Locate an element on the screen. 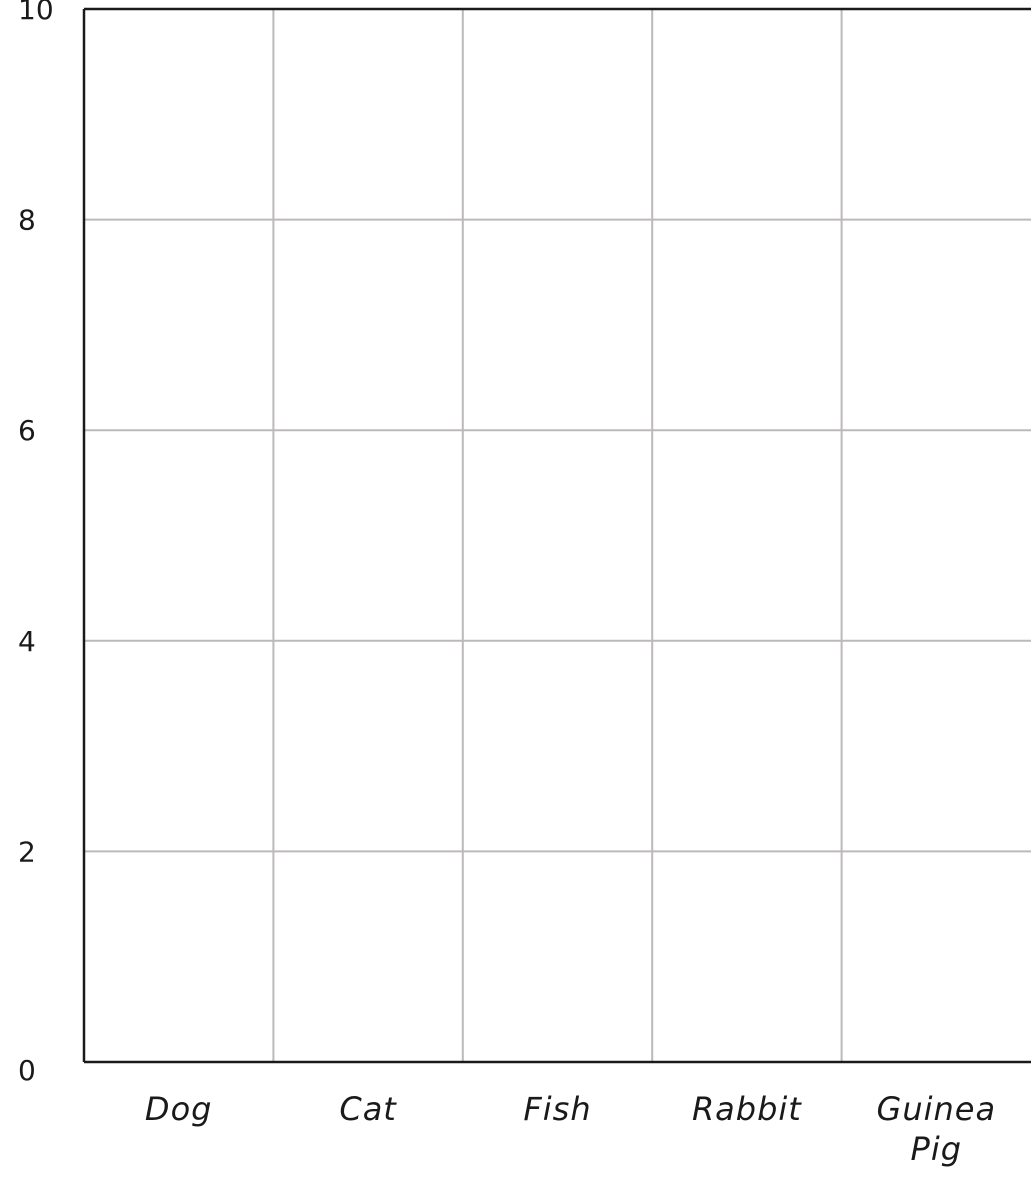 The height and width of the screenshot is (1180, 1031). x-category-label: Cat is located at coordinates (368, 1109).